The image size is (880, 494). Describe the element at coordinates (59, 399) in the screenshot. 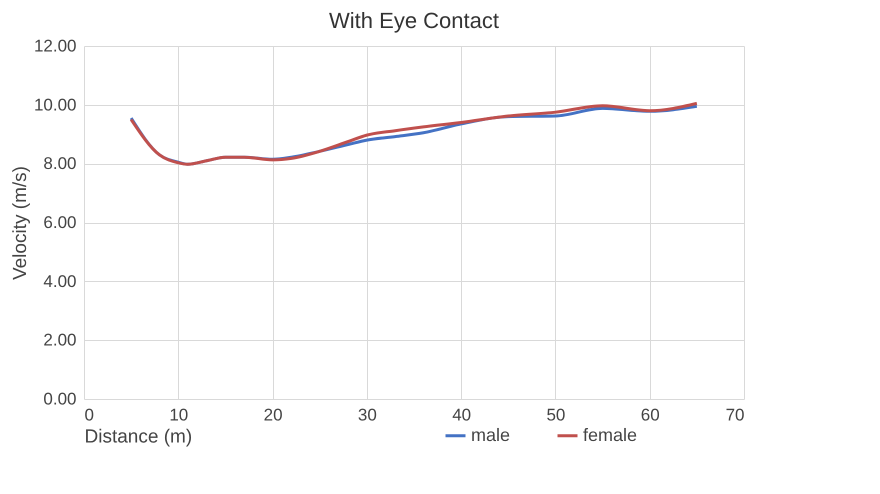

I see `y-tick-label: 0.00` at that location.